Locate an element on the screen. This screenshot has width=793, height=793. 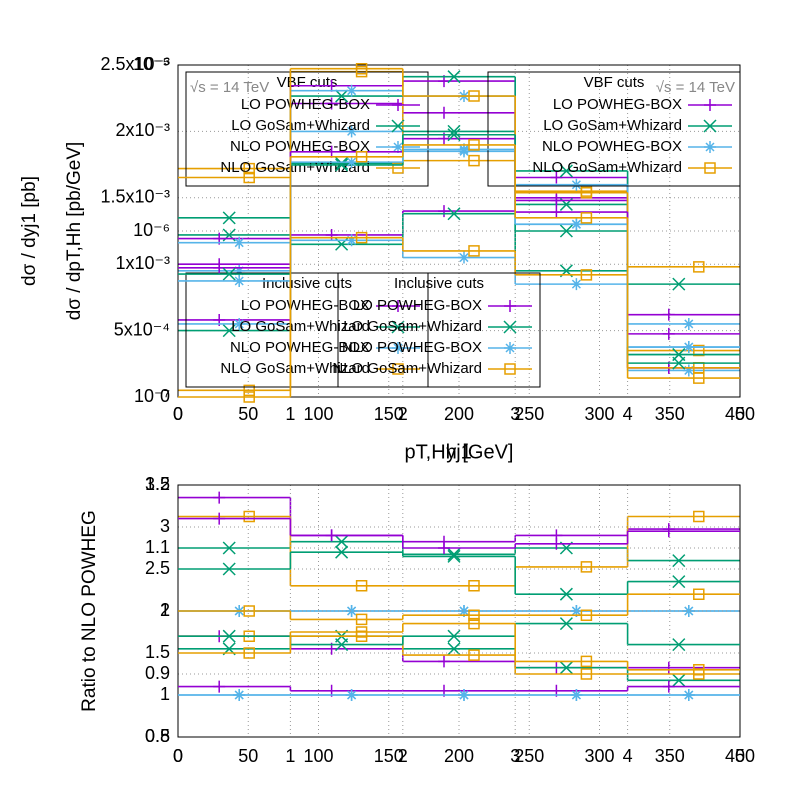
y-axis-label: dσ / dpT,Hh [pb/GeV] is located at coordinates (74, 231).